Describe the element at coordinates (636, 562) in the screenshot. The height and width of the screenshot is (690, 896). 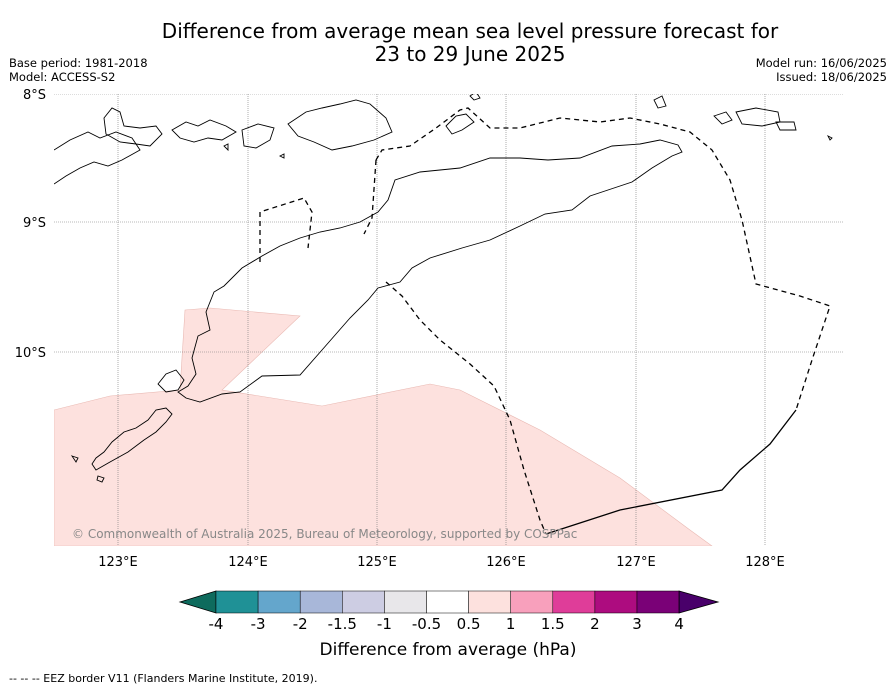
I see `lon-label-127e: 127°E` at that location.